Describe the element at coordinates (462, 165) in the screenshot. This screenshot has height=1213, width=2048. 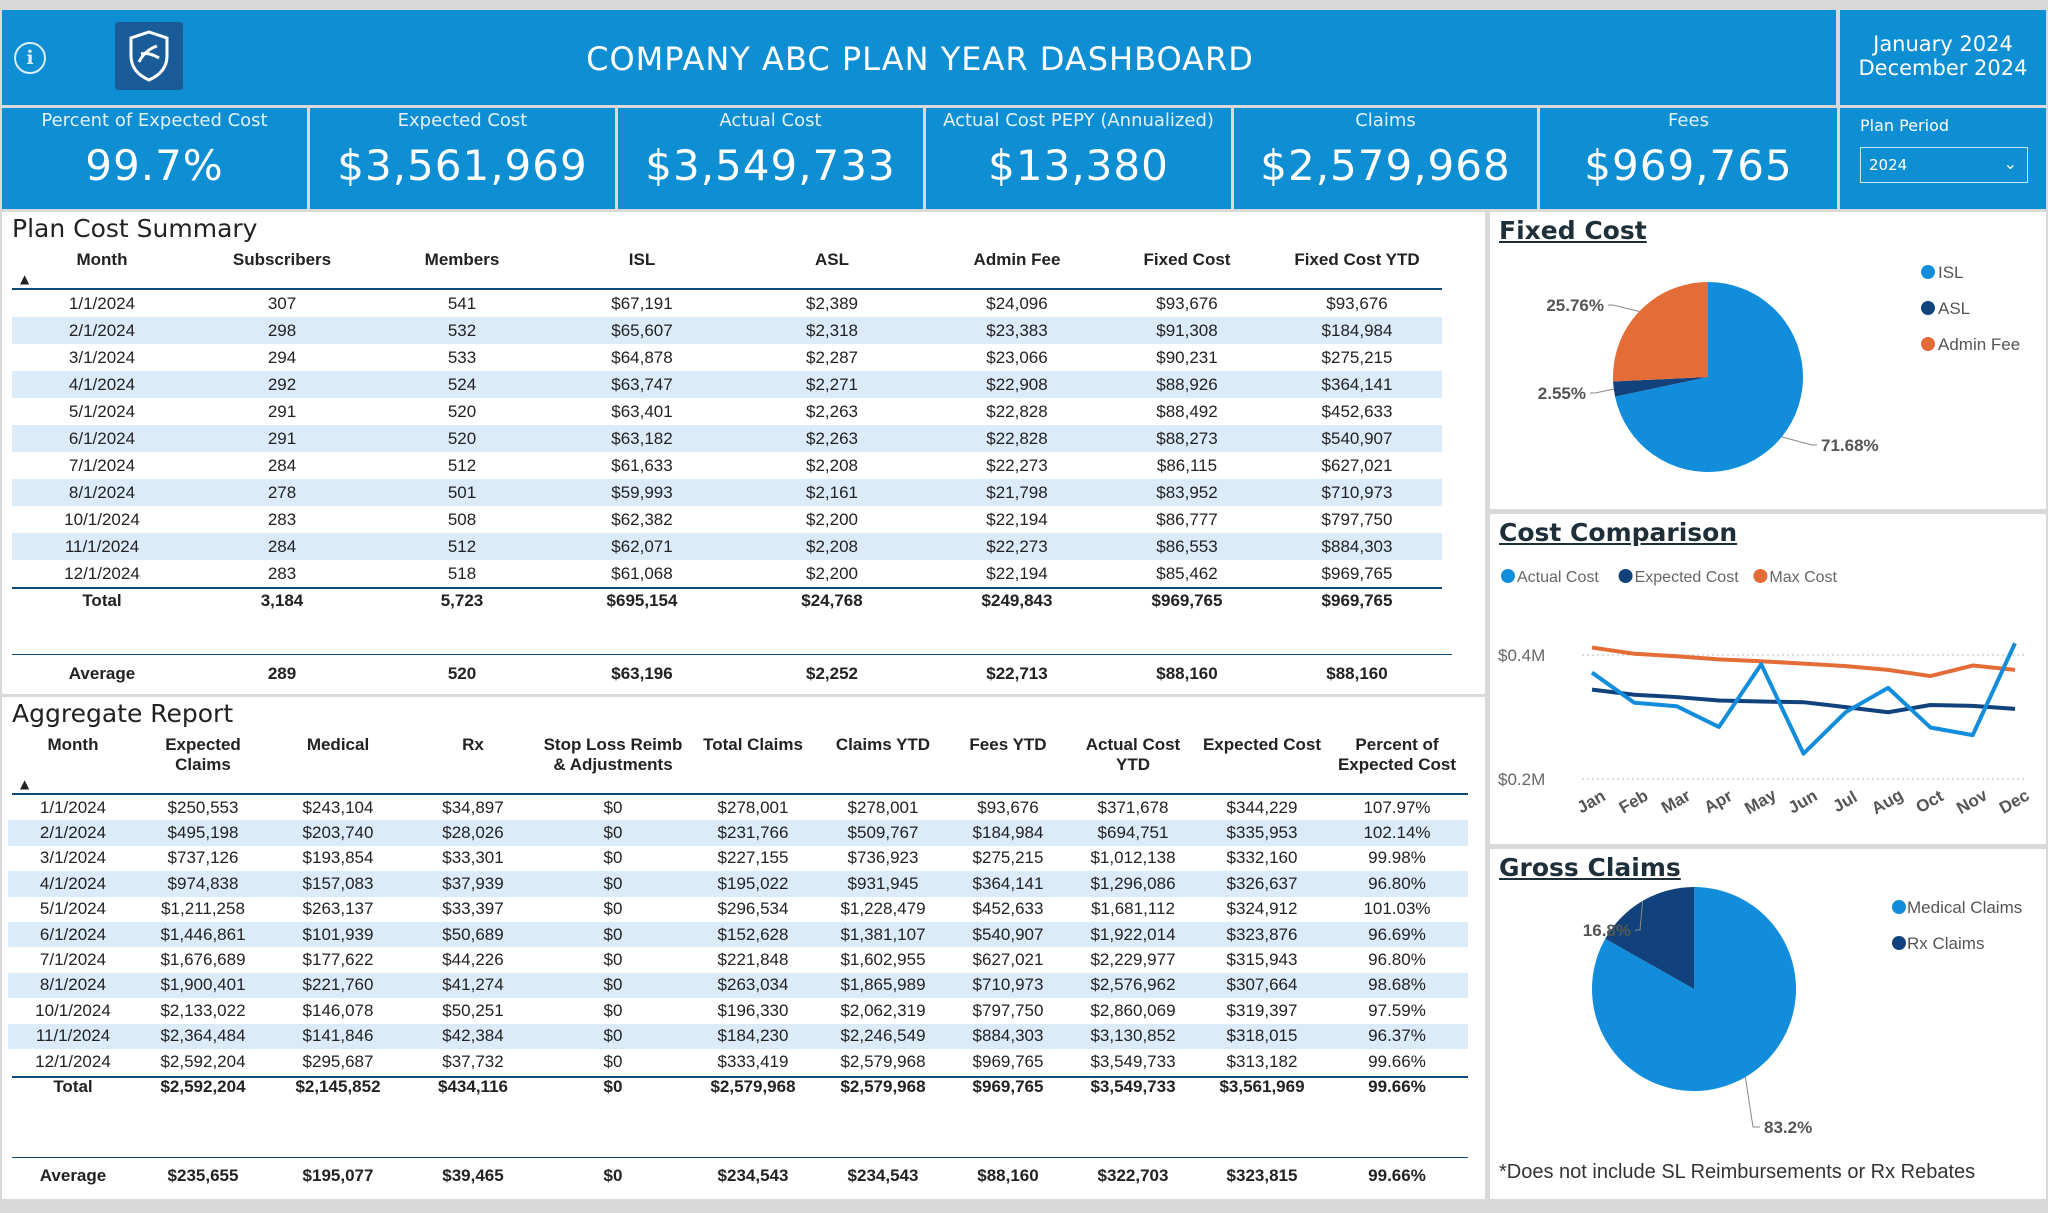
I see `kpi-value: $3,561,969` at that location.